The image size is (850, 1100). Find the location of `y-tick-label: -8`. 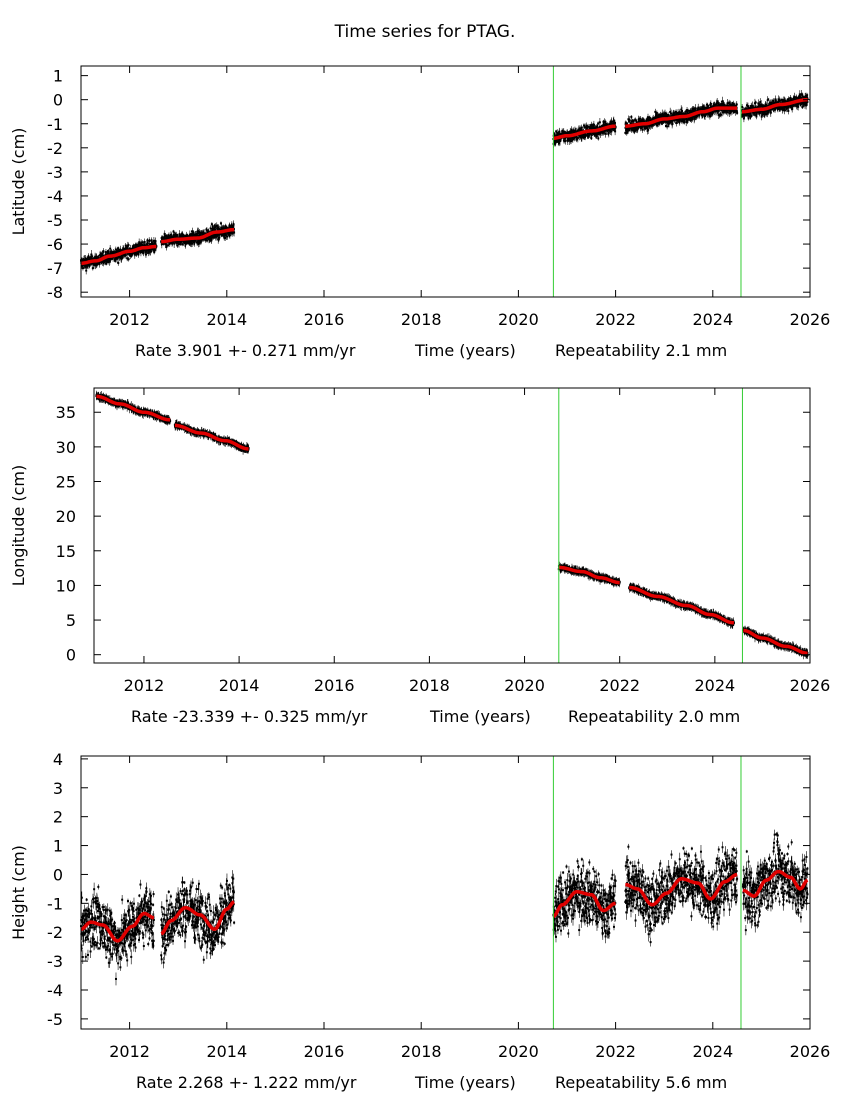

y-tick-label: -8 is located at coordinates (55, 292).